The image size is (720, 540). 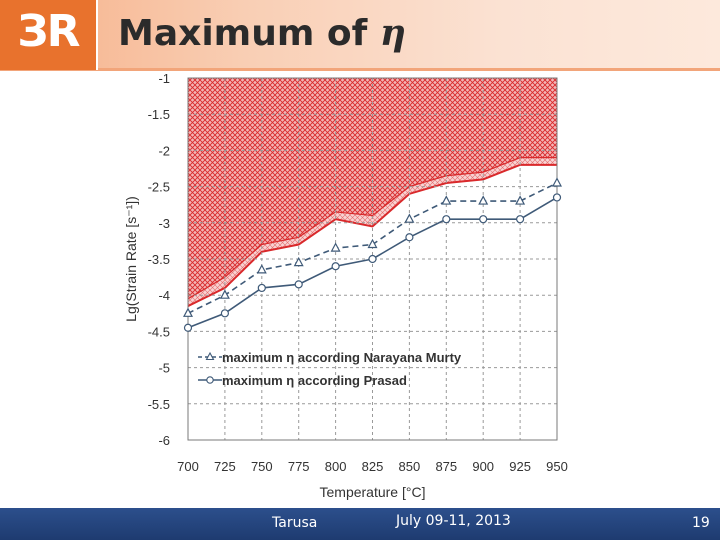 I want to click on footer-location: Tarusa, so click(x=295, y=523).